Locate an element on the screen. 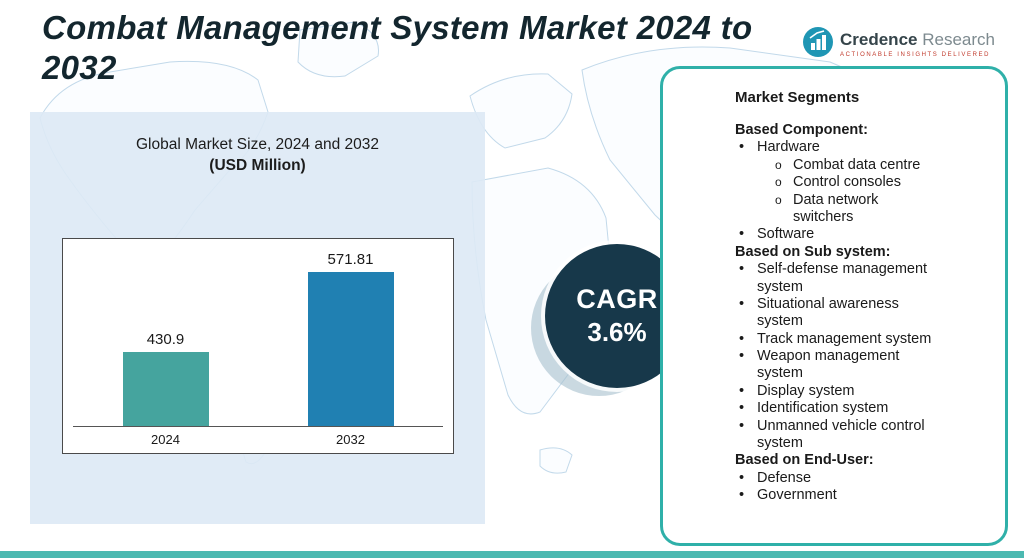 The height and width of the screenshot is (558, 1024). segment-item: Weapon management system is located at coordinates (833, 365).